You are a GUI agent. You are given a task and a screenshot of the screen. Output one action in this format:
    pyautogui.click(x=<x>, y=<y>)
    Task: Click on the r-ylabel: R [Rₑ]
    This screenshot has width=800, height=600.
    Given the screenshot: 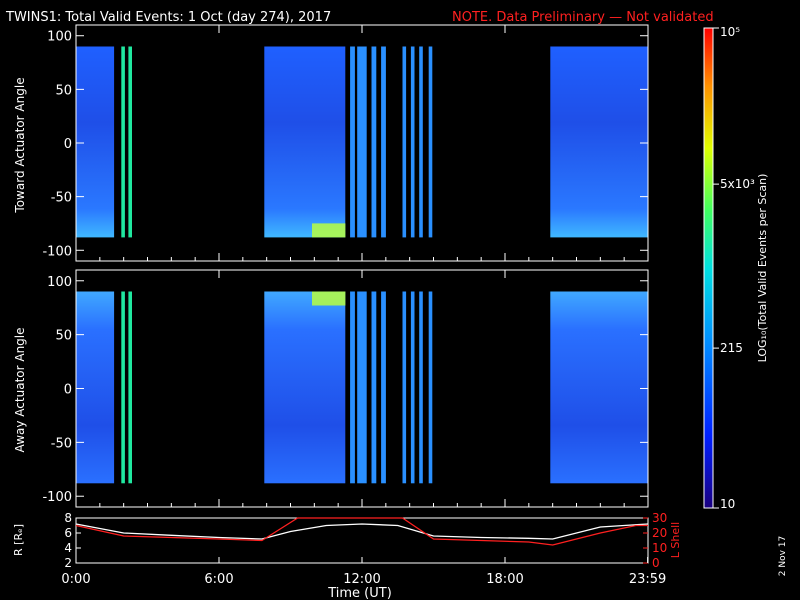 What is the action you would take?
    pyautogui.click(x=18, y=540)
    